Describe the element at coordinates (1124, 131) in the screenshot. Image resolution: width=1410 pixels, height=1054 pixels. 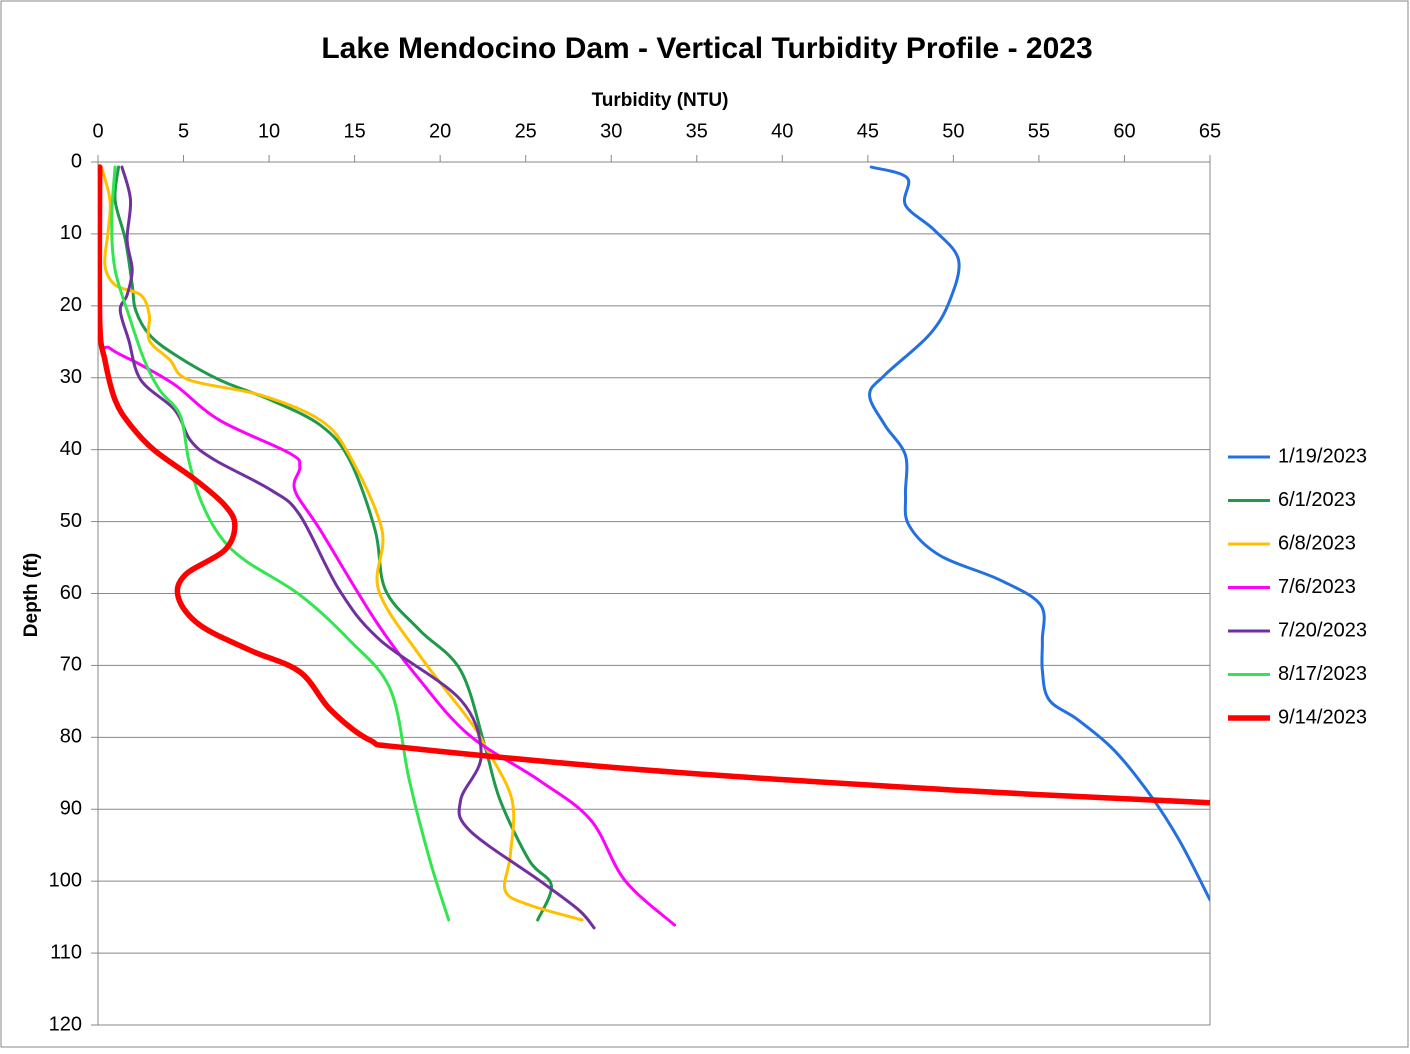
I see `x-tick-label: 60` at that location.